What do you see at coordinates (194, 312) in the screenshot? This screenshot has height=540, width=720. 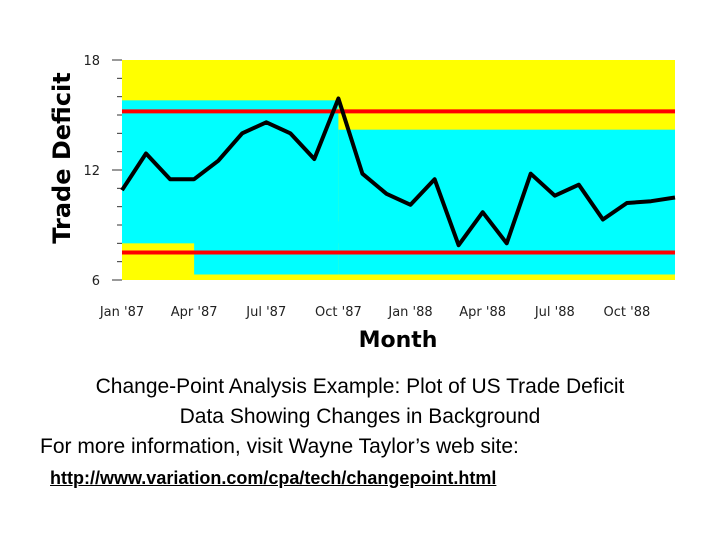 I see `x-tick-label: Apr '87` at bounding box center [194, 312].